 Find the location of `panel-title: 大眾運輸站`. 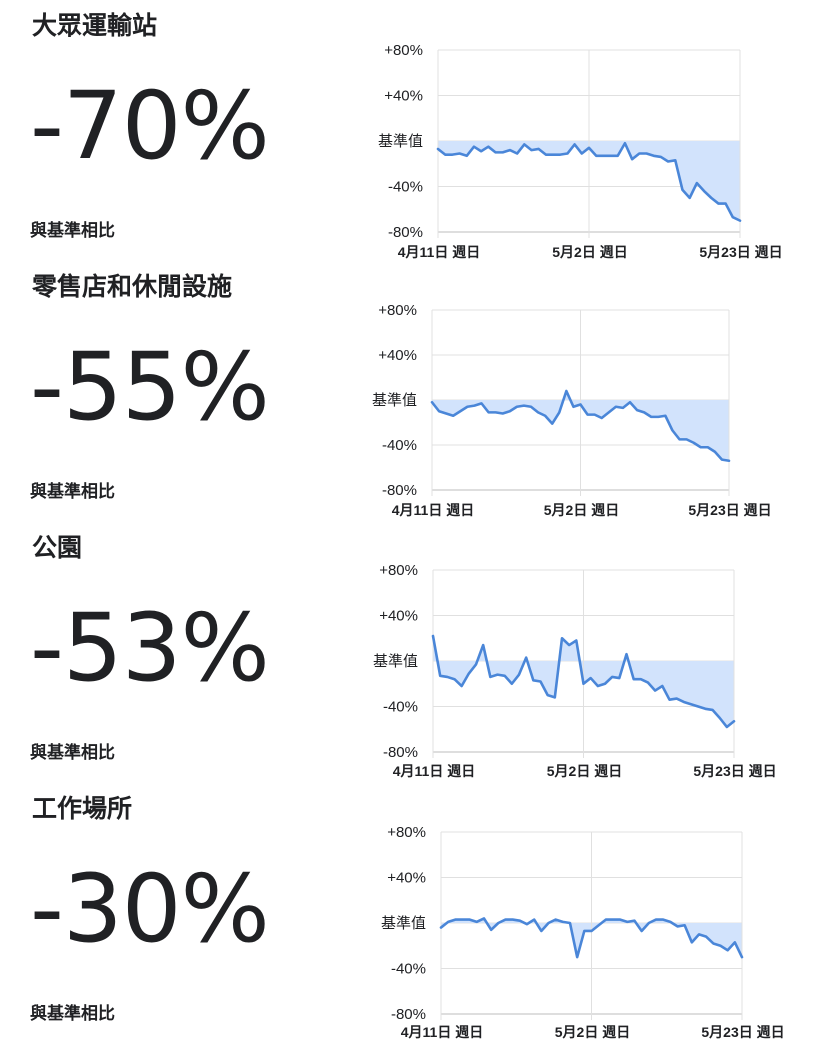

panel-title: 大眾運輸站 is located at coordinates (95, 25).